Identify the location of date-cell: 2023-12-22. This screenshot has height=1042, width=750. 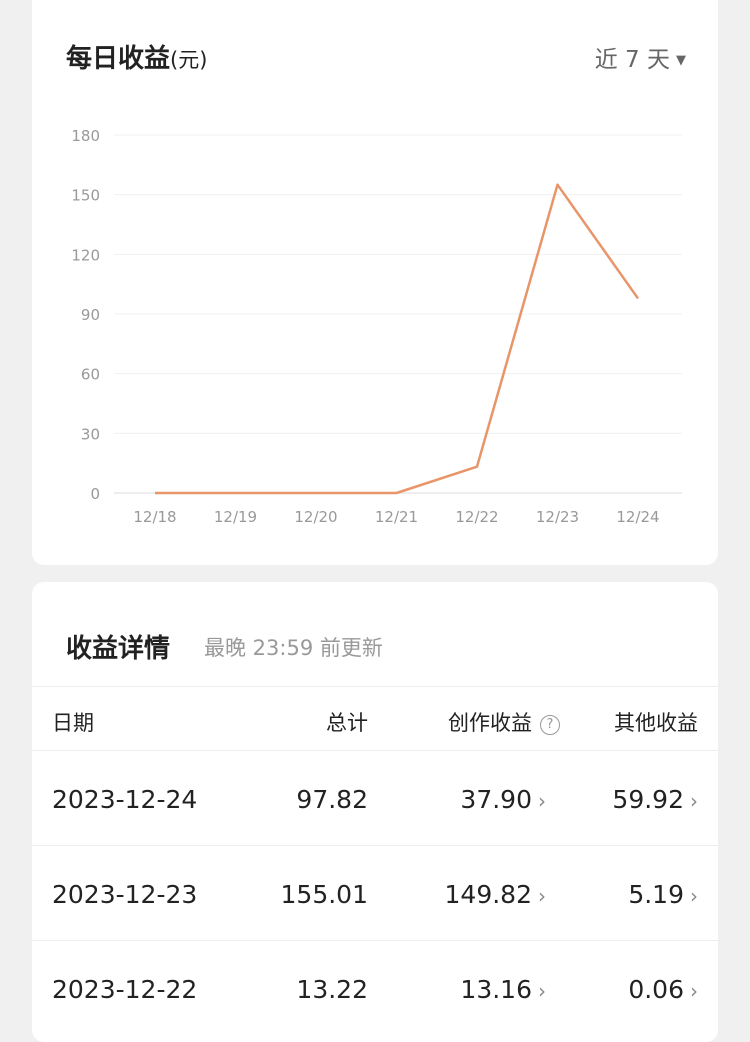
(124, 989).